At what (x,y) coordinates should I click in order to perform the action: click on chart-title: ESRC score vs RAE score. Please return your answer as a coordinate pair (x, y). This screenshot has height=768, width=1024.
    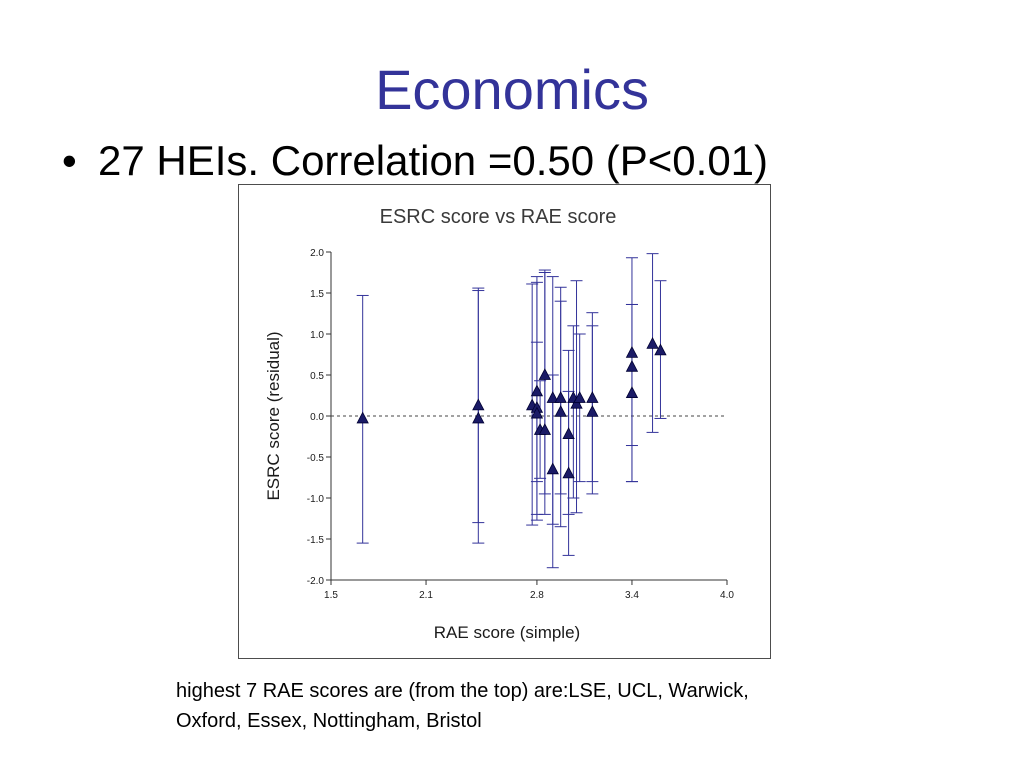
    Looking at the image, I should click on (498, 217).